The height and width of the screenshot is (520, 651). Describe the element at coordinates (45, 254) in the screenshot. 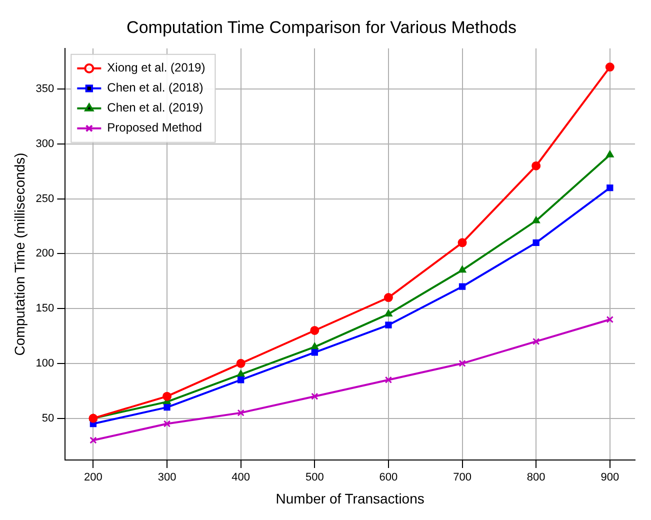

I see `y-tick-label: 200` at that location.